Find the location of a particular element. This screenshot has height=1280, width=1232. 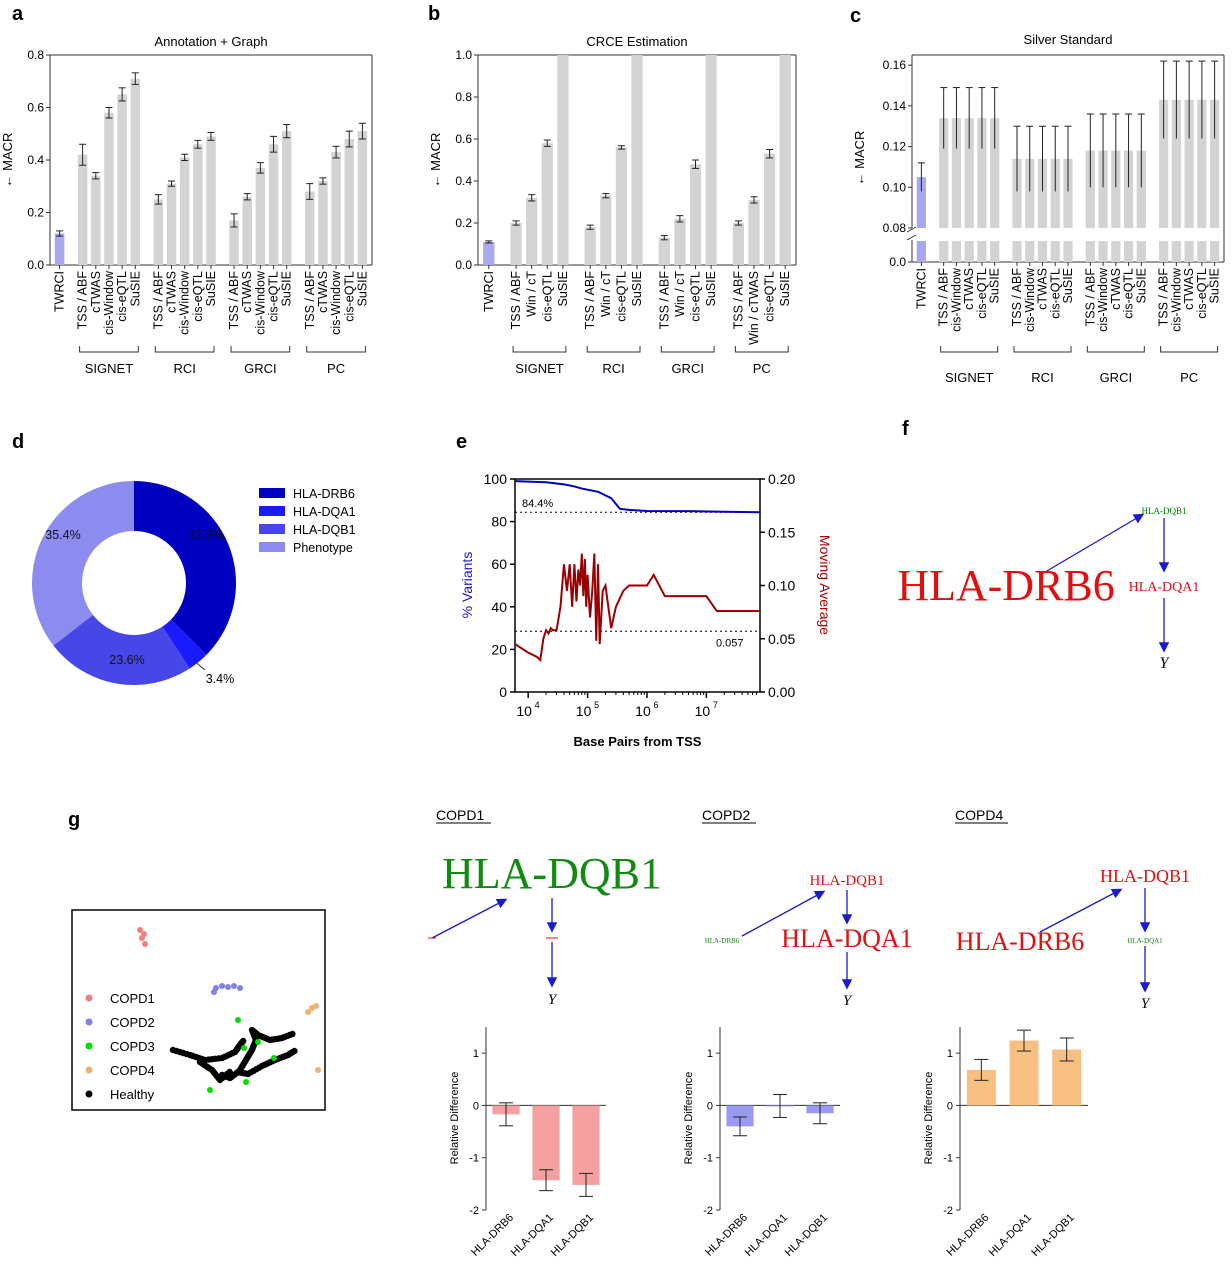

x-tick-label: Win / cTWAS is located at coordinates (754, 308).